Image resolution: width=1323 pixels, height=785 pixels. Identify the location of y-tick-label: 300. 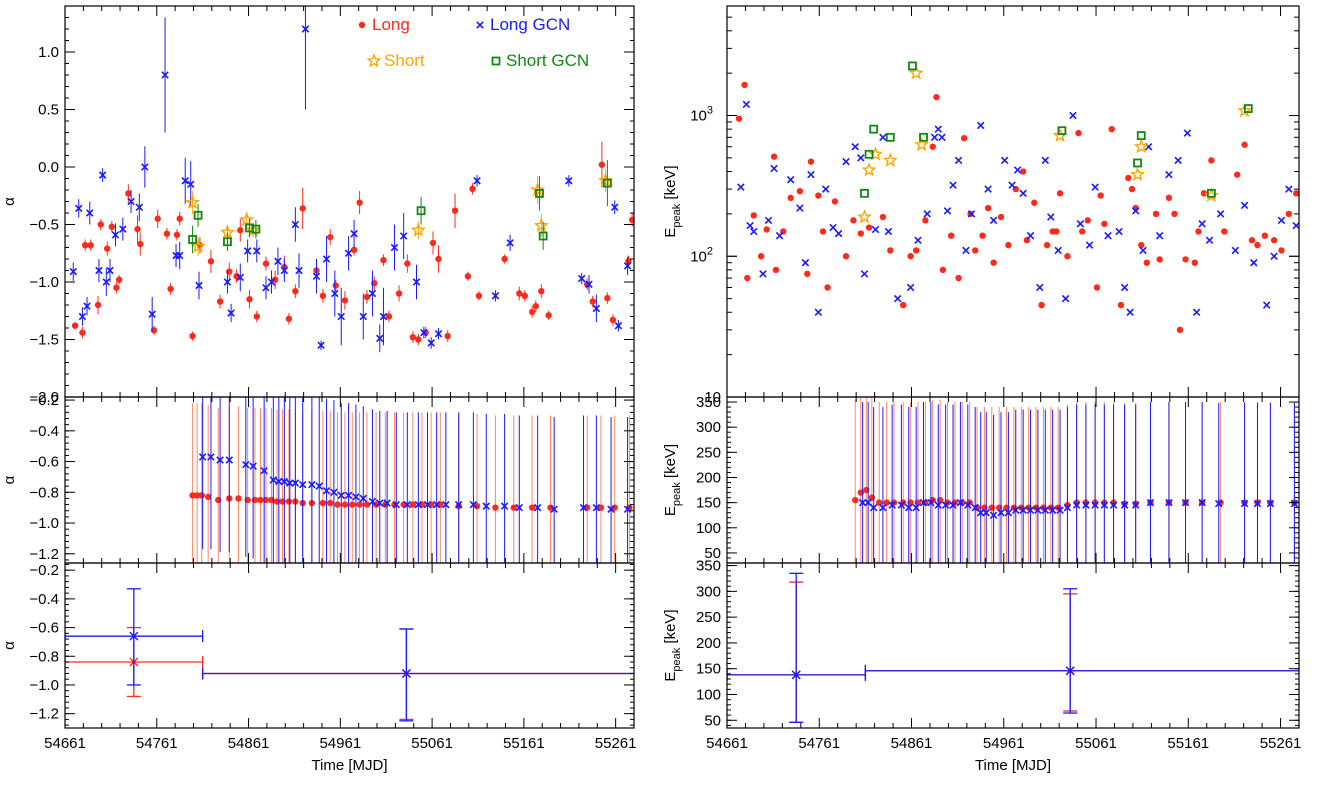
(708, 591).